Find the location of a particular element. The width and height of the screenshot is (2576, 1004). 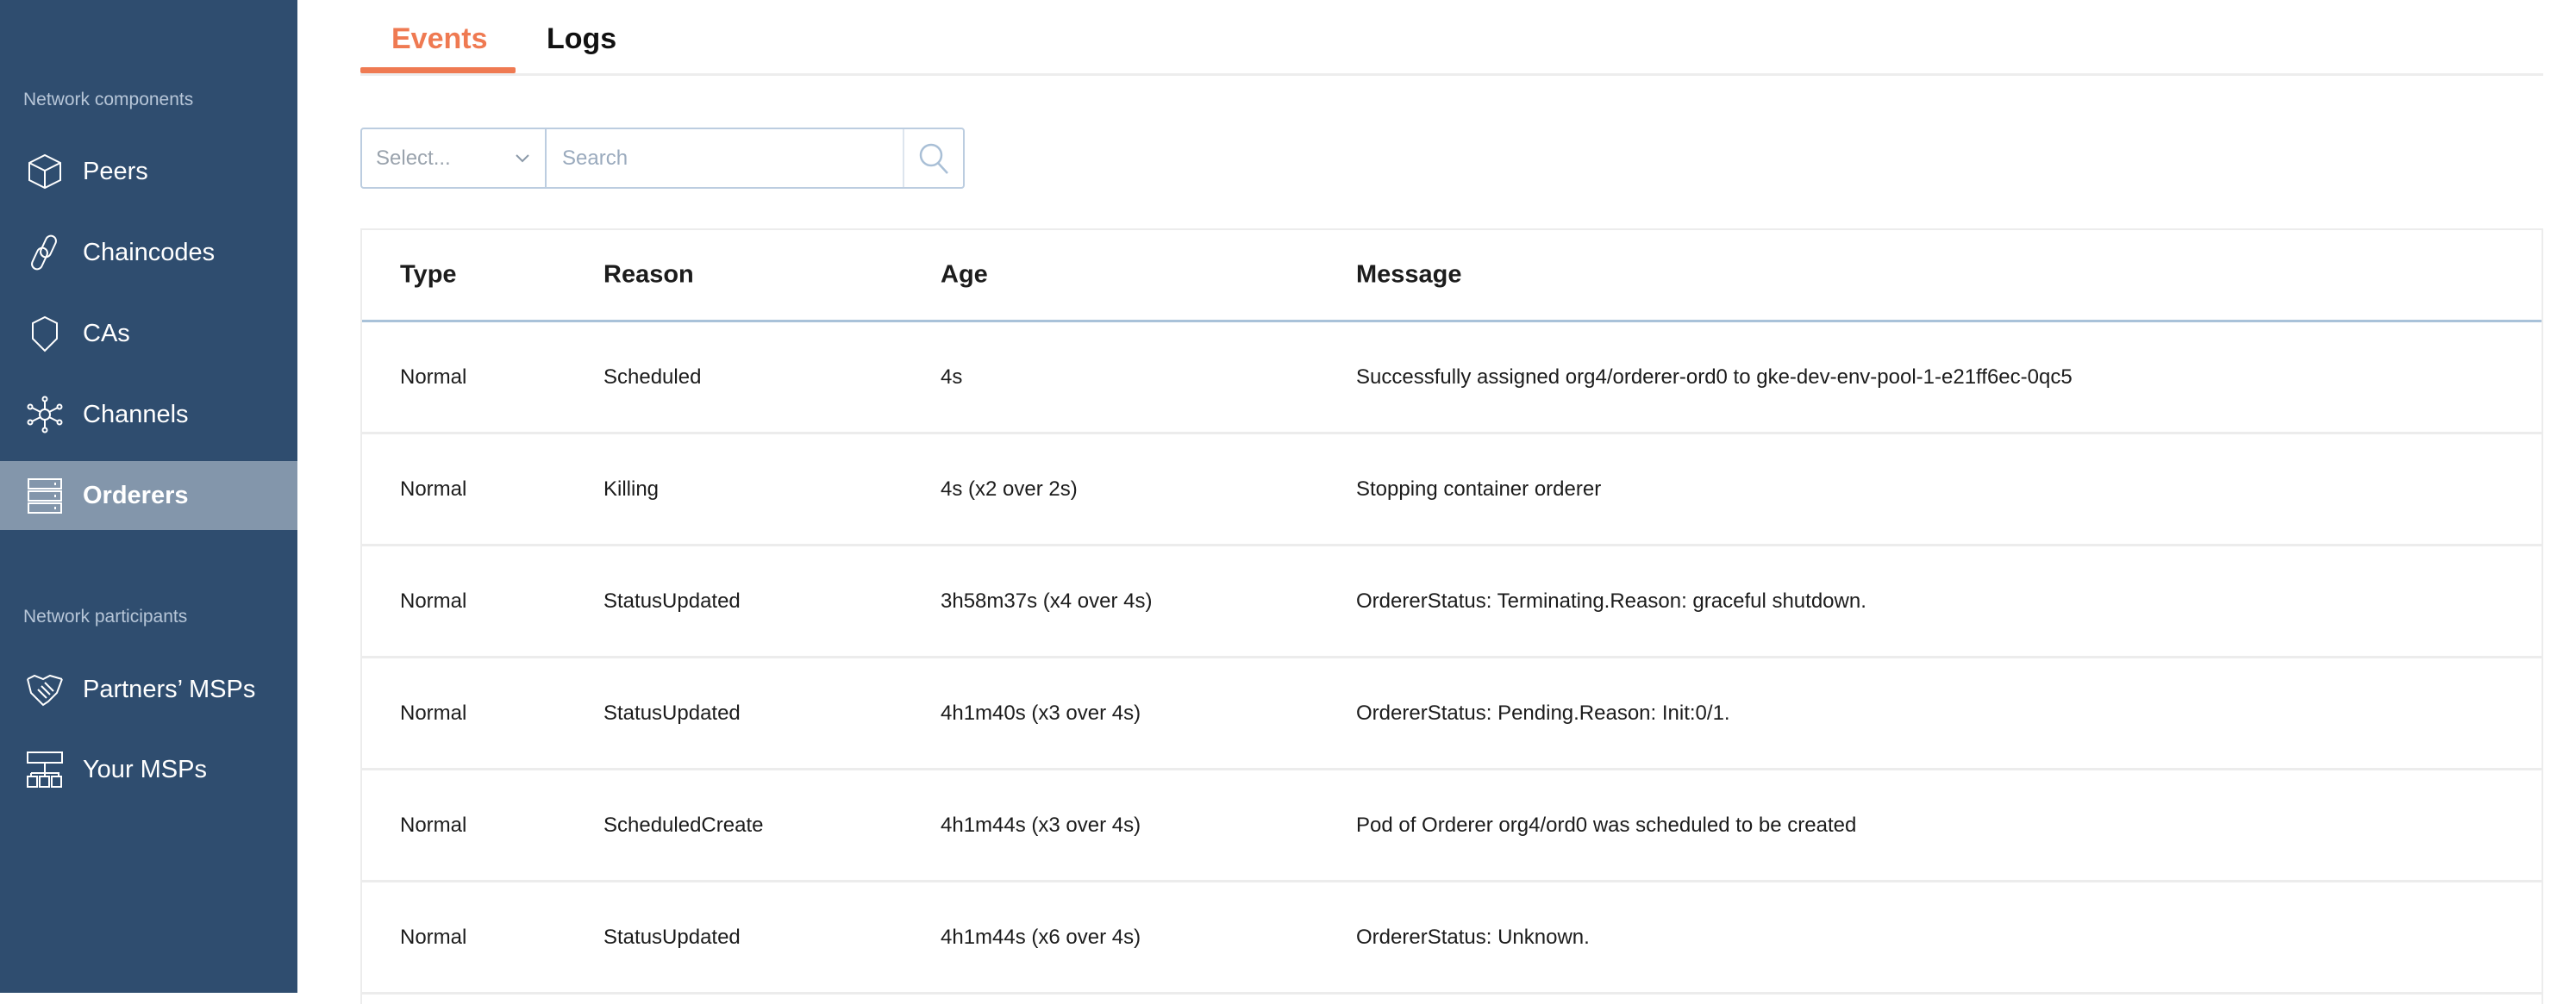

sidebar-item-label: Peers is located at coordinates (115, 171).